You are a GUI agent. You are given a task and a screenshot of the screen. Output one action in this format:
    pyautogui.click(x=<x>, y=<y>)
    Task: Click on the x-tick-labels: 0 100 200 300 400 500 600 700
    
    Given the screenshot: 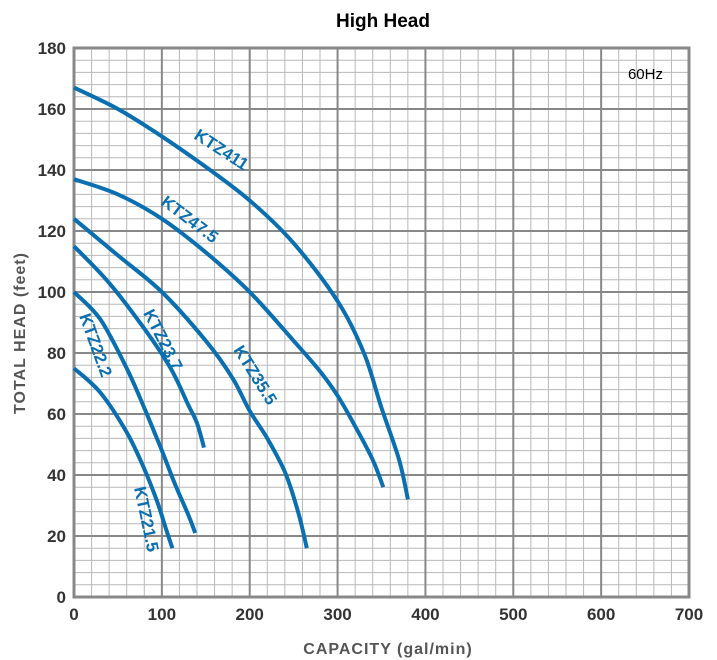 What is the action you would take?
    pyautogui.click(x=386, y=614)
    